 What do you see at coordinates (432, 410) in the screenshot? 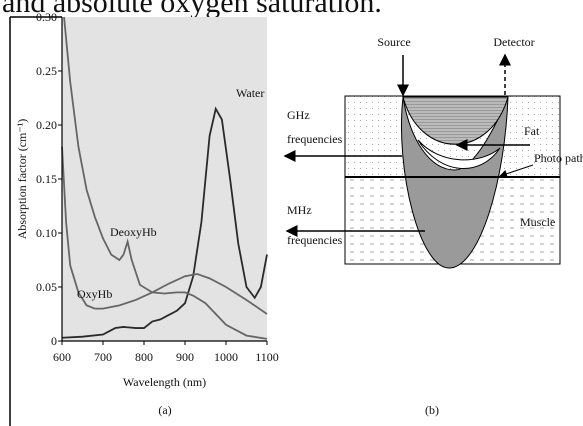
I see `caption: (b)` at bounding box center [432, 410].